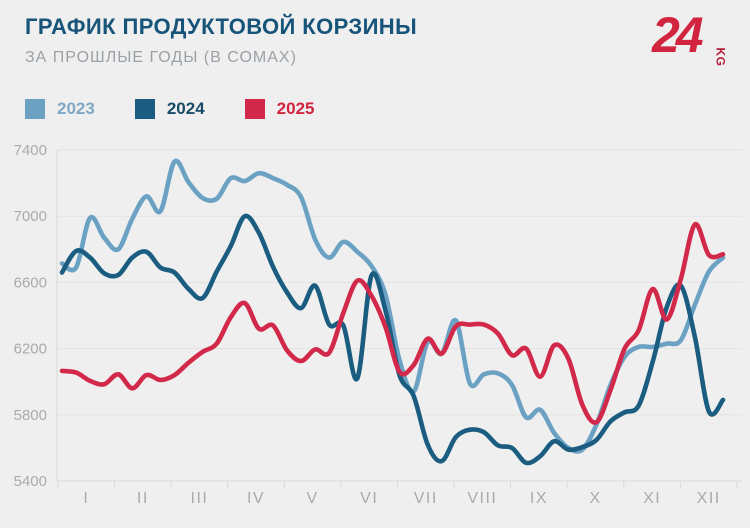  Describe the element at coordinates (185, 108) in the screenshot. I see `legend-label-2024: 2024` at that location.